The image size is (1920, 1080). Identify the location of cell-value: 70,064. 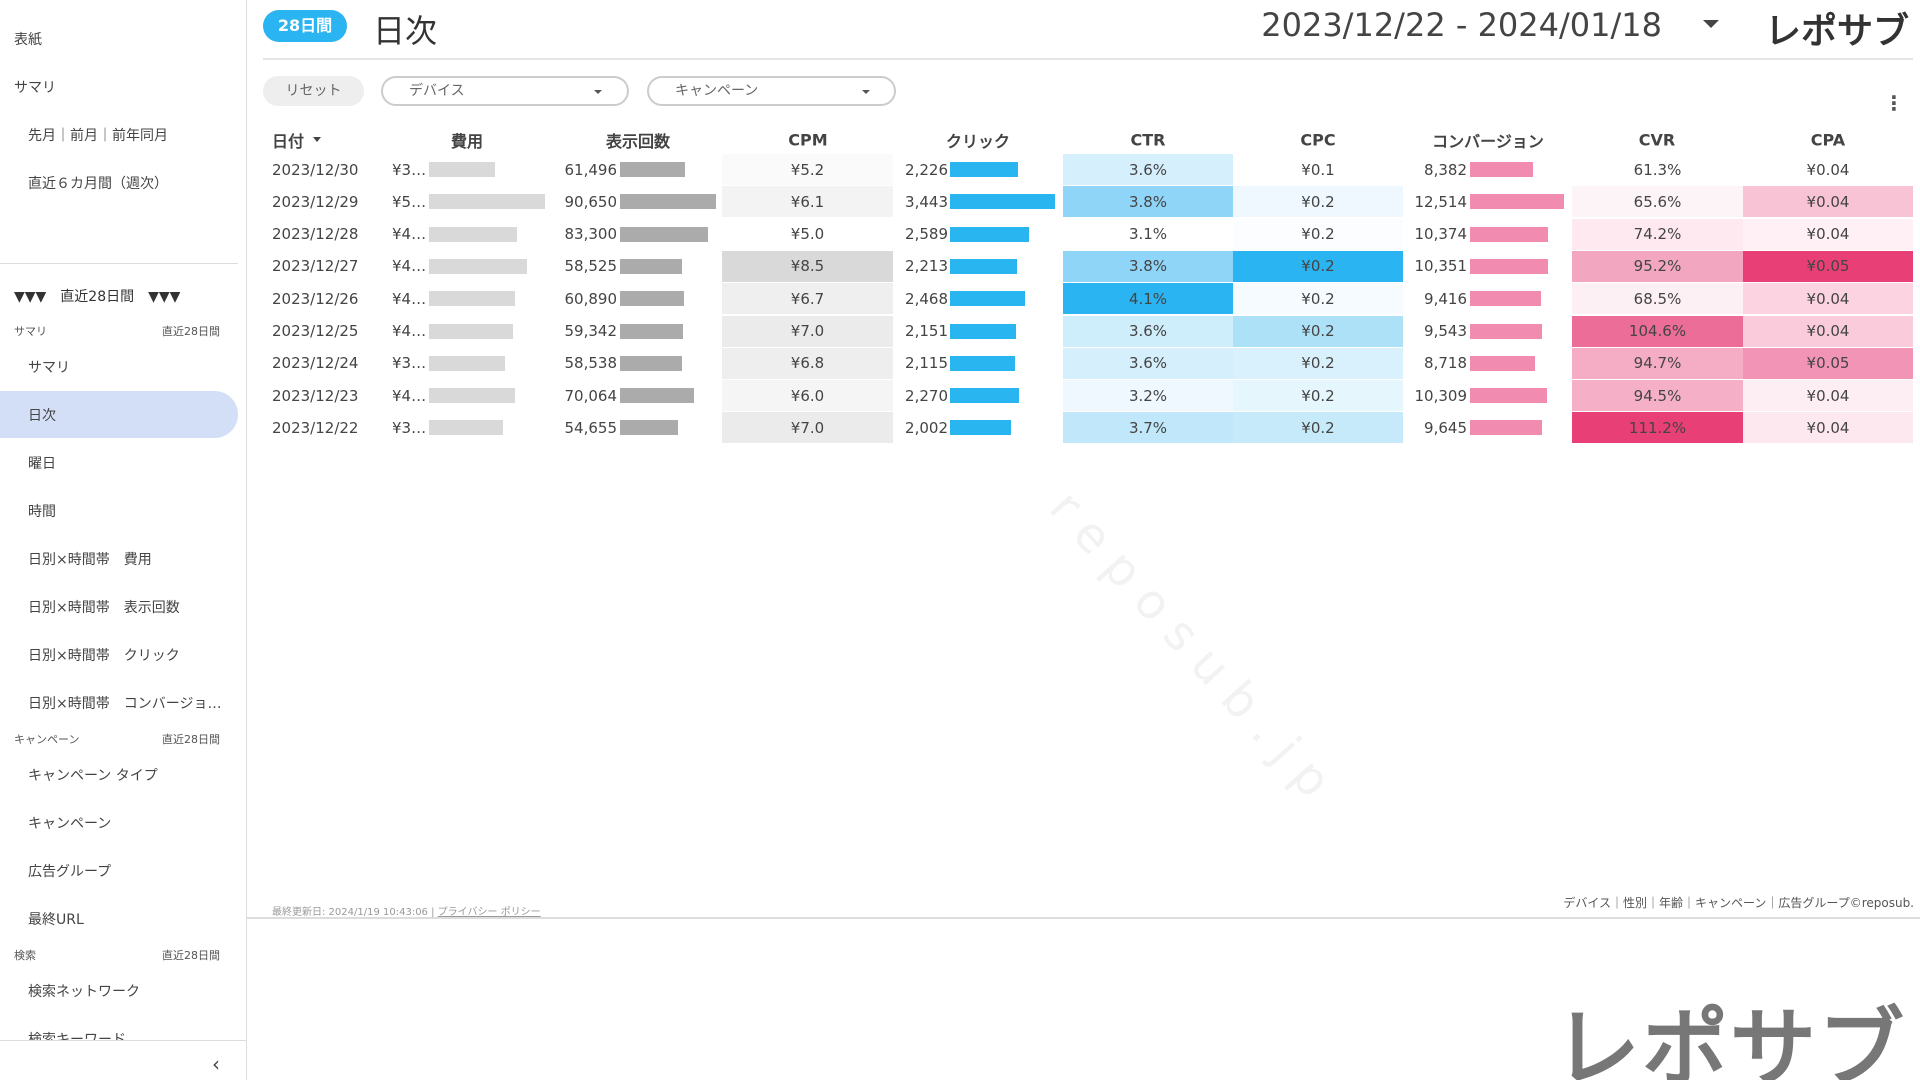
(591, 395).